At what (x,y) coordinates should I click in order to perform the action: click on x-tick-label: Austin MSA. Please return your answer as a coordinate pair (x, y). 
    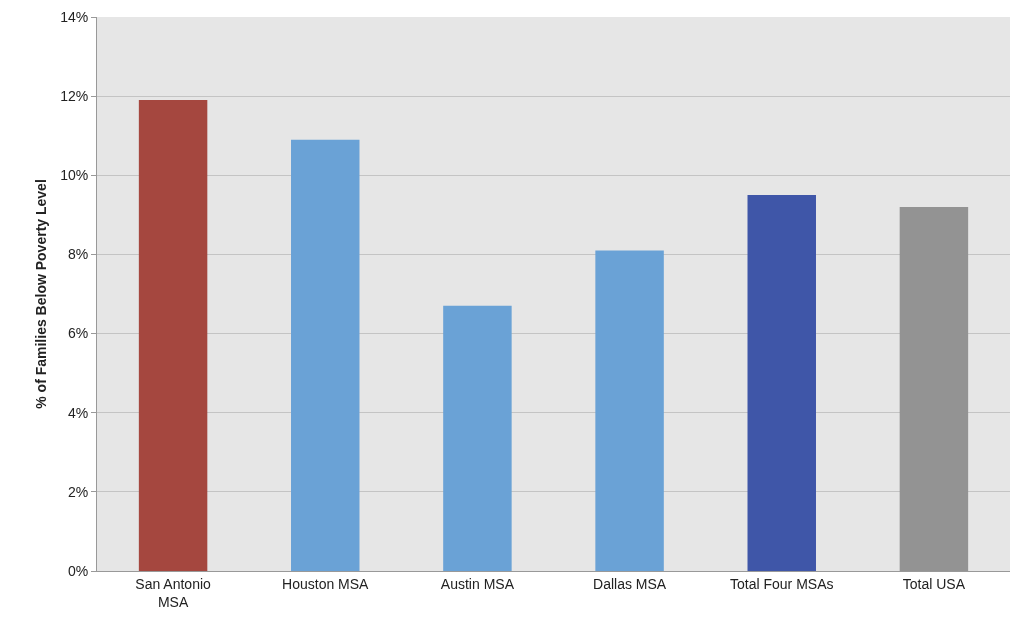
    Looking at the image, I should click on (477, 583).